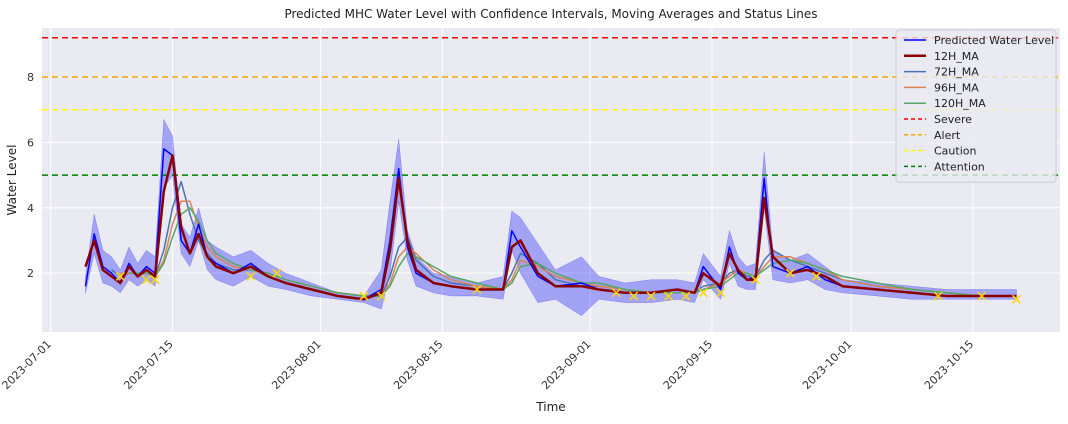 Image resolution: width=1068 pixels, height=424 pixels. What do you see at coordinates (30, 142) in the screenshot?
I see `y-tick-label: 6` at bounding box center [30, 142].